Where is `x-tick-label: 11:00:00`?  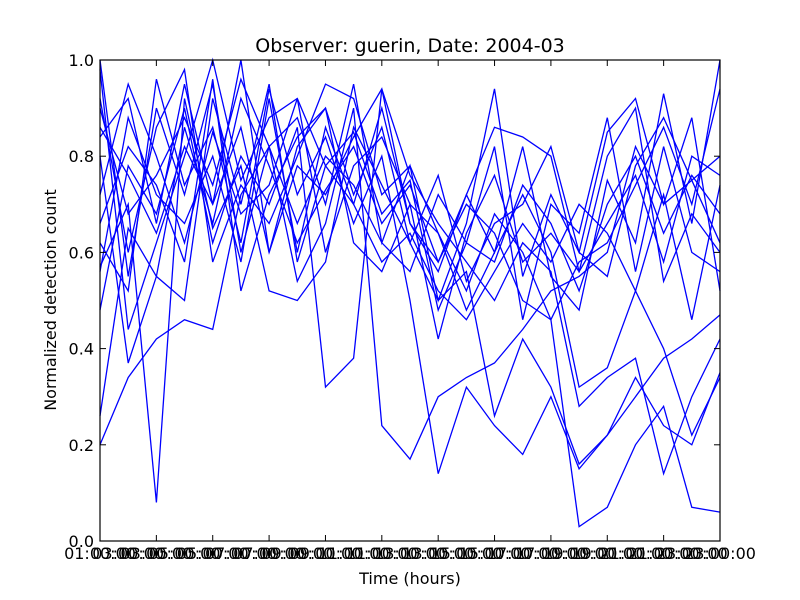
x-tick-label: 11:00:00 is located at coordinates (382, 553).